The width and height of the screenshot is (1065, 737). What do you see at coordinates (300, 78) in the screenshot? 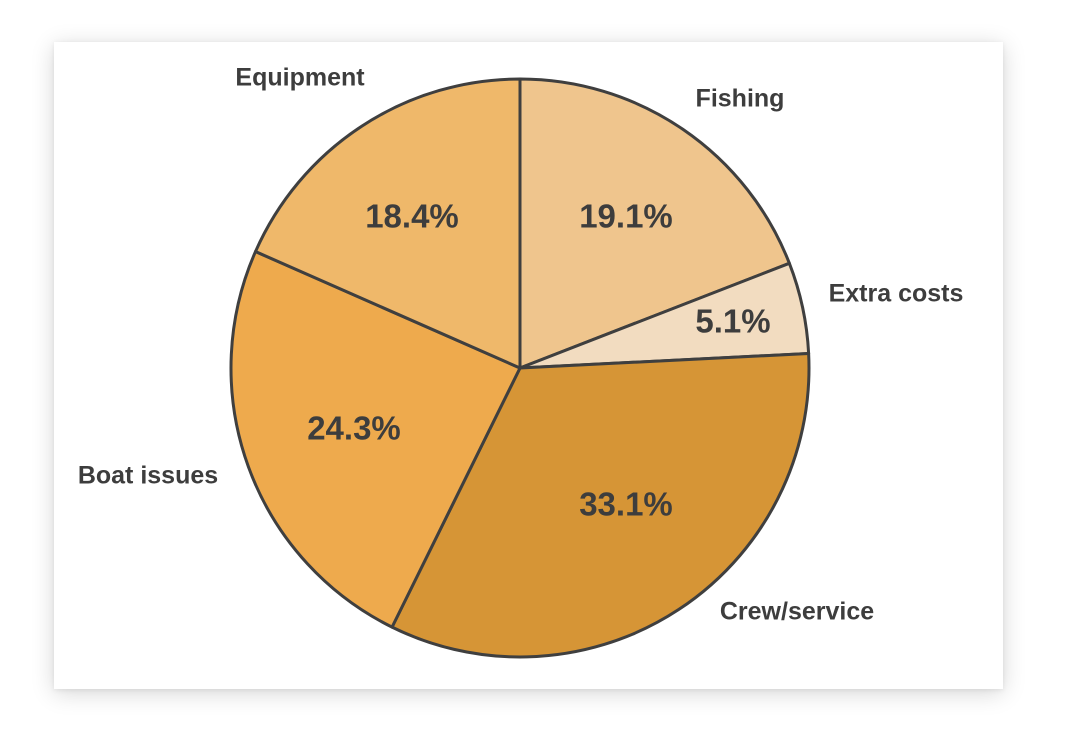
I see `category-label-equipment: Equipment` at bounding box center [300, 78].